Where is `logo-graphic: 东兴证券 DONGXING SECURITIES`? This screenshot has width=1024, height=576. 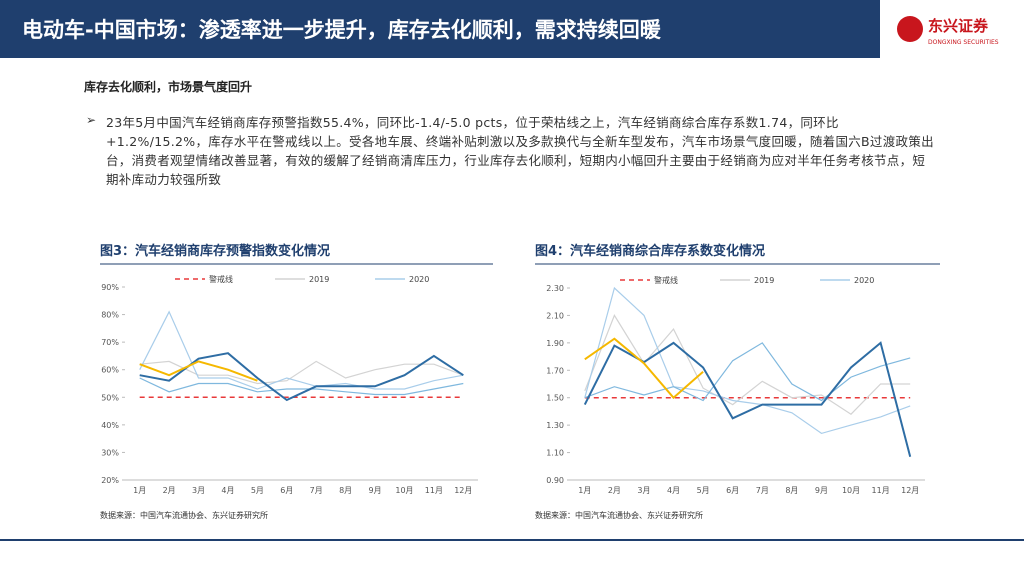
logo-graphic: 东兴证券 DONGXING SECURITIES is located at coordinates (948, 31).